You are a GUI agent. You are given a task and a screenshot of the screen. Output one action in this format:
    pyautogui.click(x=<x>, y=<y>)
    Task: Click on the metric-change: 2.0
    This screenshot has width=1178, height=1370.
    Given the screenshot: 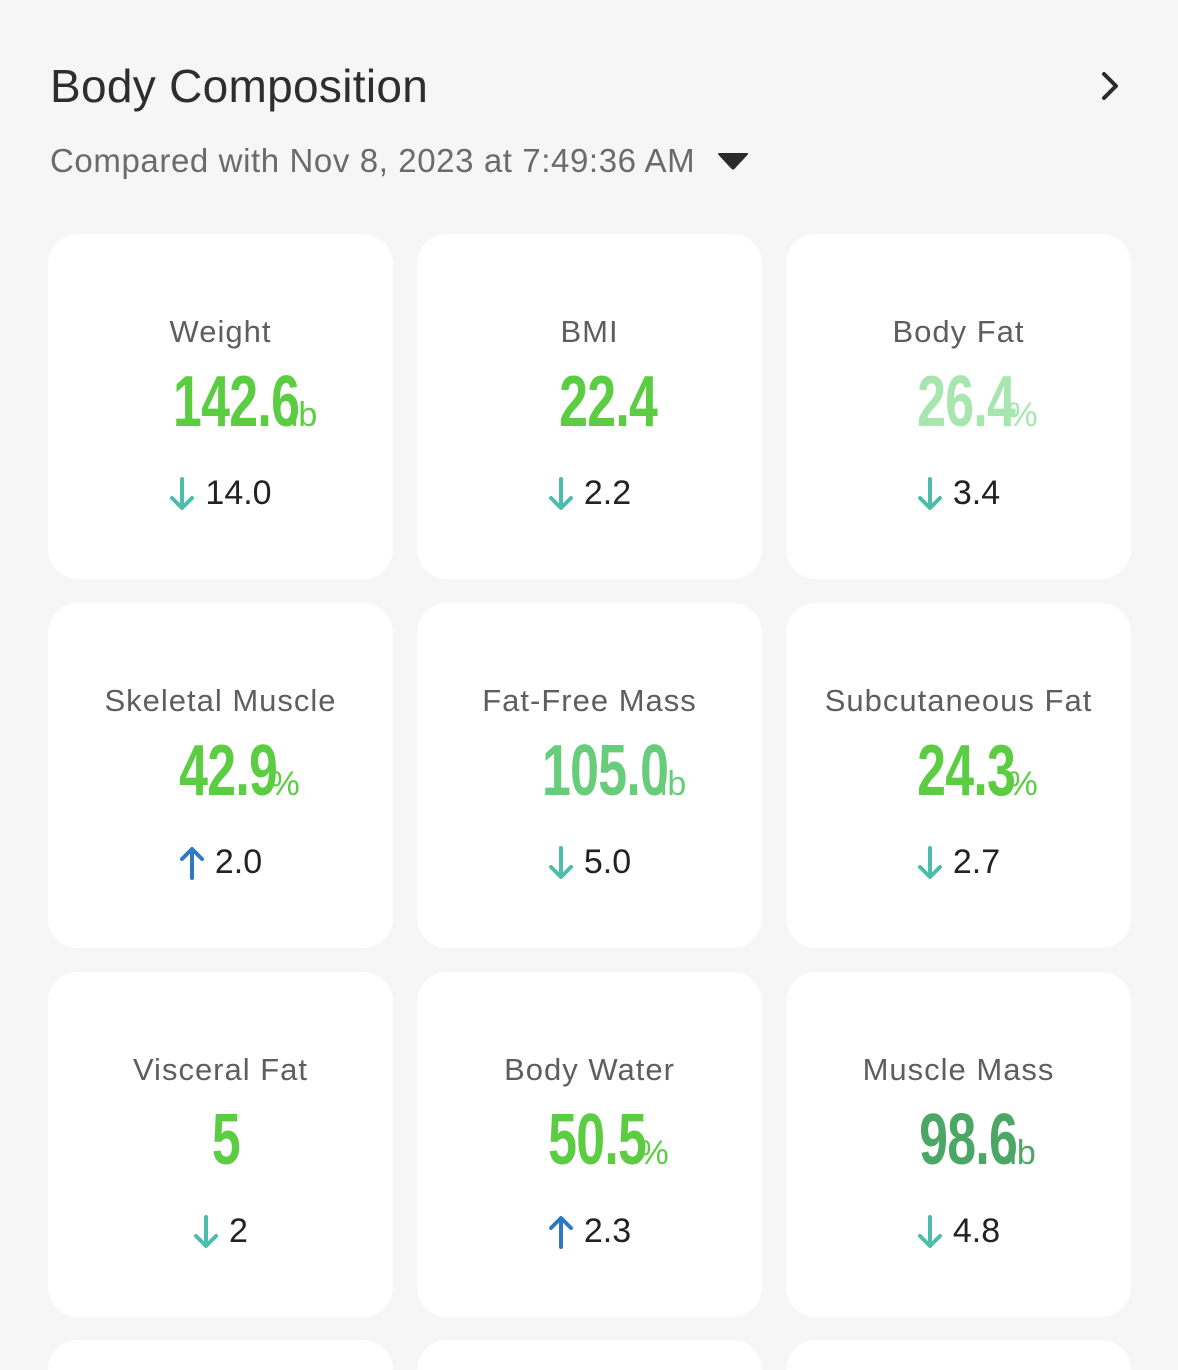 What is the action you would take?
    pyautogui.click(x=220, y=862)
    